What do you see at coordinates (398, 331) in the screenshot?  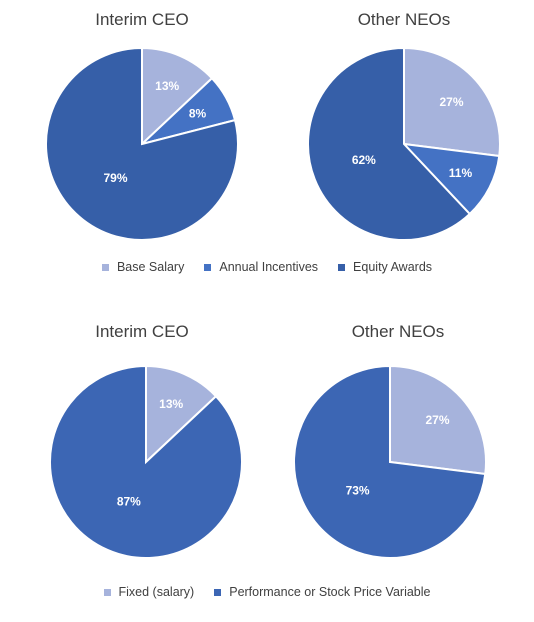 I see `chart-title-other-neos-2: Other NEOs` at bounding box center [398, 331].